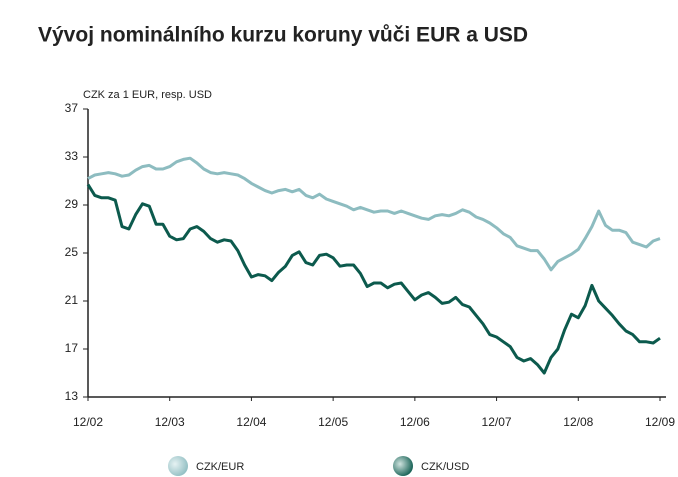 The image size is (678, 477). I want to click on x-tick-label: 12/07, so click(497, 422).